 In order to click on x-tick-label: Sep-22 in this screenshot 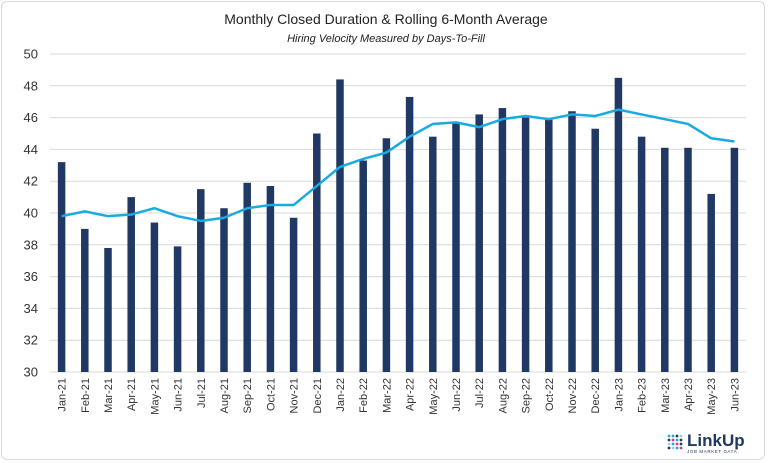, I will do `click(527, 395)`.